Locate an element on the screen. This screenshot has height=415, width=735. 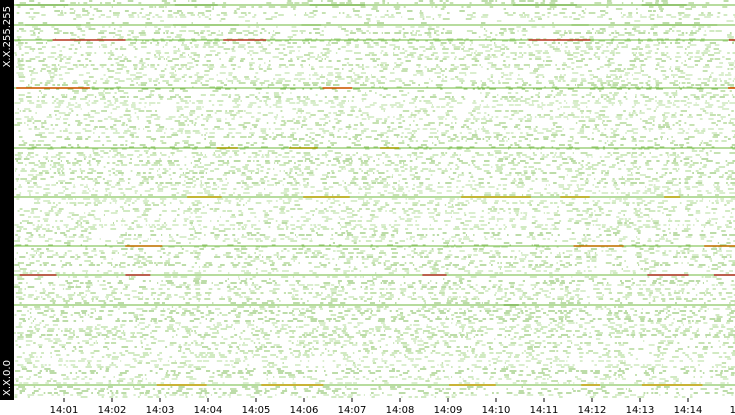
x-tick-label: 14:02 is located at coordinates (112, 410).